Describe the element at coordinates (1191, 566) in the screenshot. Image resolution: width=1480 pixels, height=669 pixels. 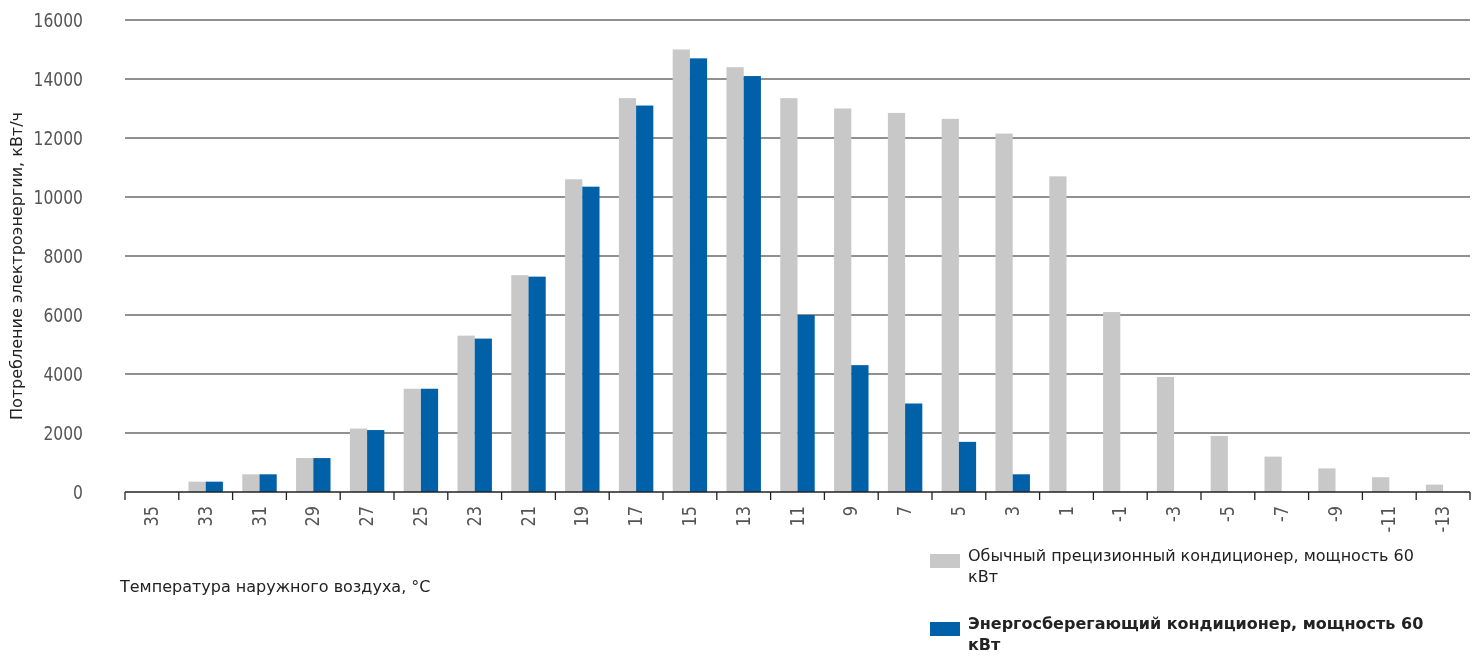
I see `legend-label: Обычный прецизионный кондиционер, мощность 60 кВт` at that location.